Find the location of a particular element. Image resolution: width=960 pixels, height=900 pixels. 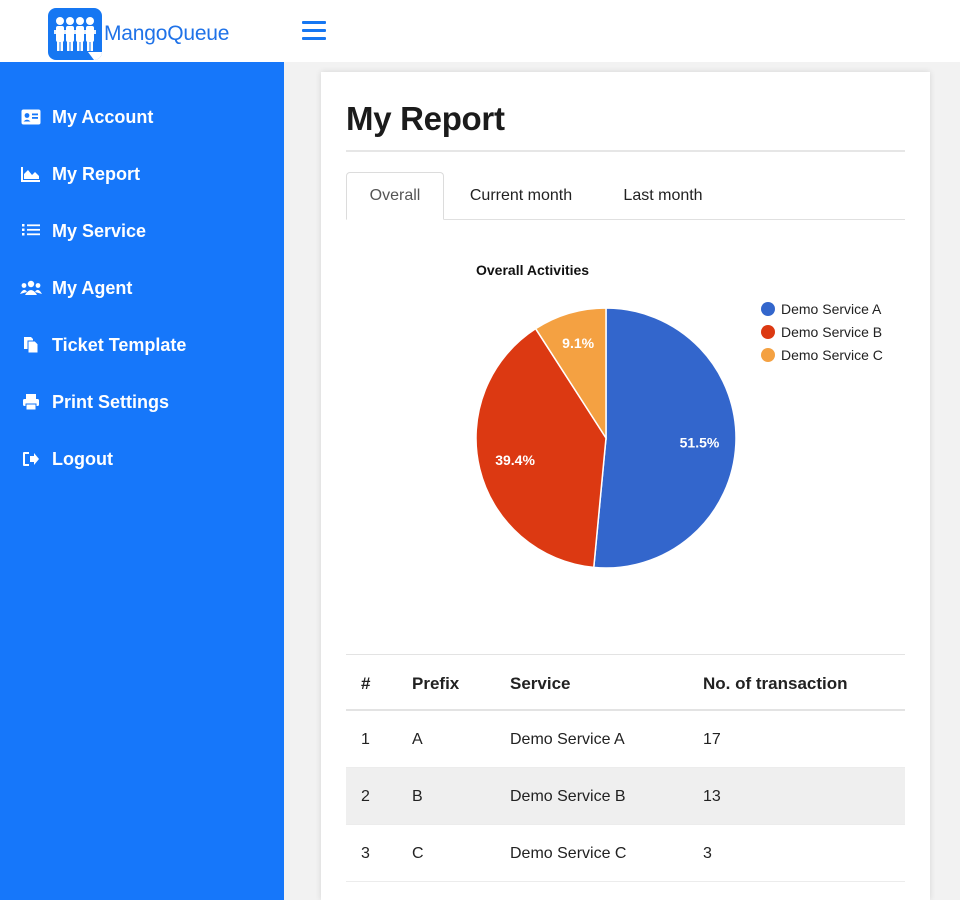

pie-slice-c is located at coordinates (570, 374).